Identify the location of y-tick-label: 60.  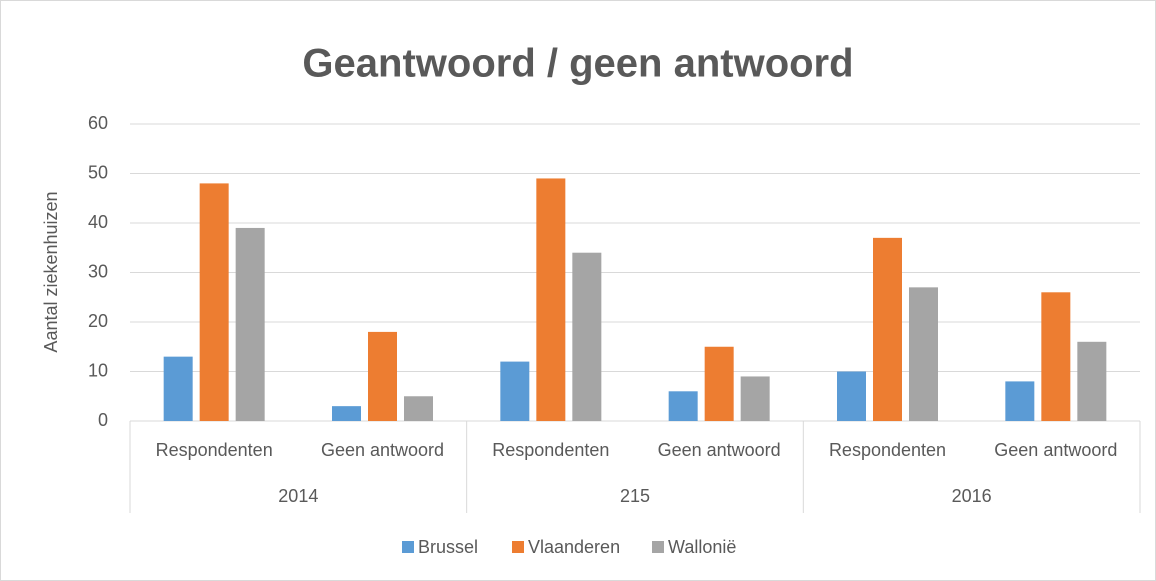
(98, 123).